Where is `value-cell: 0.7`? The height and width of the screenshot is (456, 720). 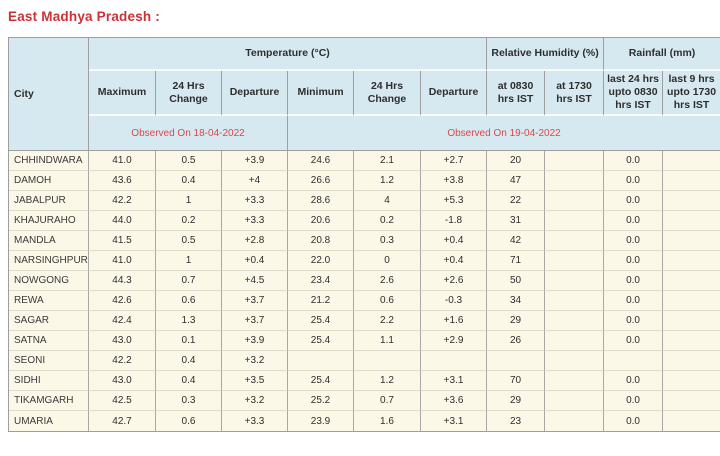
value-cell: 0.7 is located at coordinates (387, 401).